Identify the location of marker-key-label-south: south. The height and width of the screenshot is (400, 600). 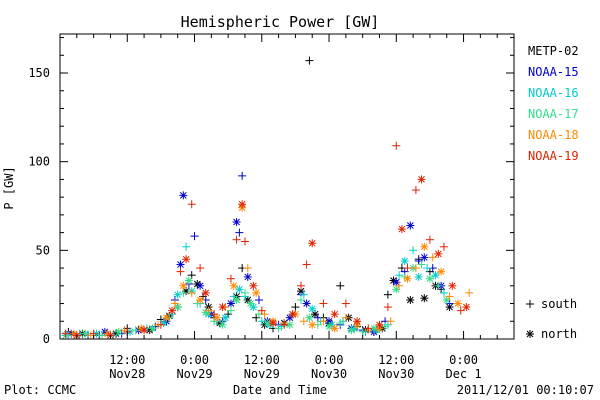
(559, 304).